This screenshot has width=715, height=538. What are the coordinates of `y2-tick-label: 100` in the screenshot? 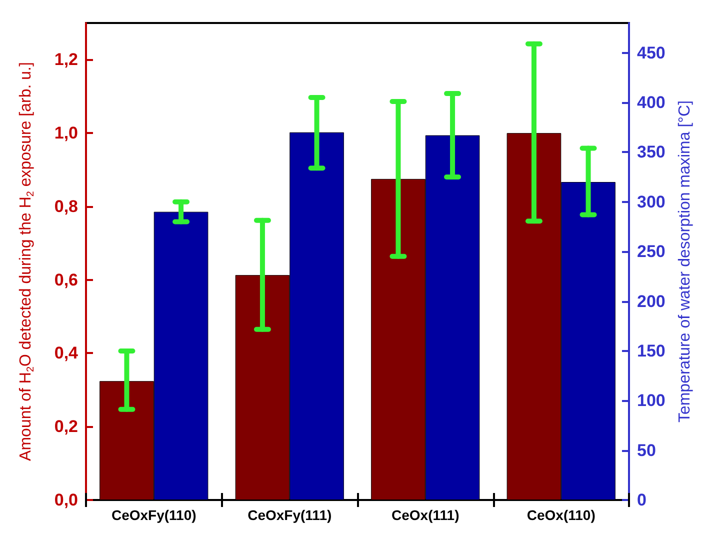 It's located at (651, 400).